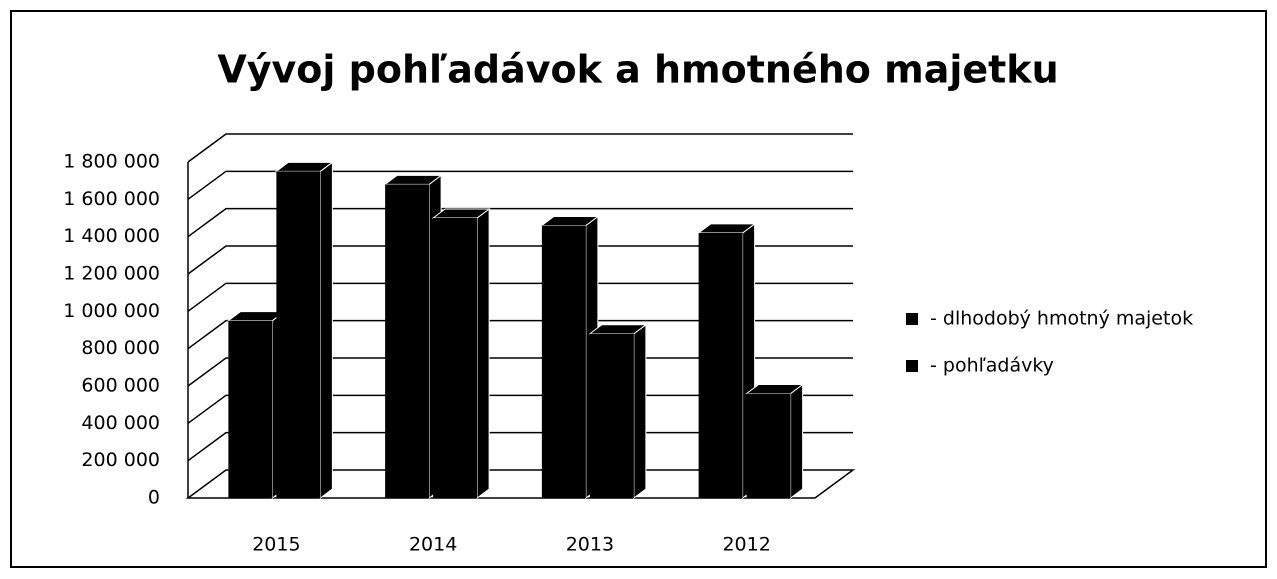  What do you see at coordinates (120, 423) in the screenshot?
I see `y-tick-label: 400 000` at bounding box center [120, 423].